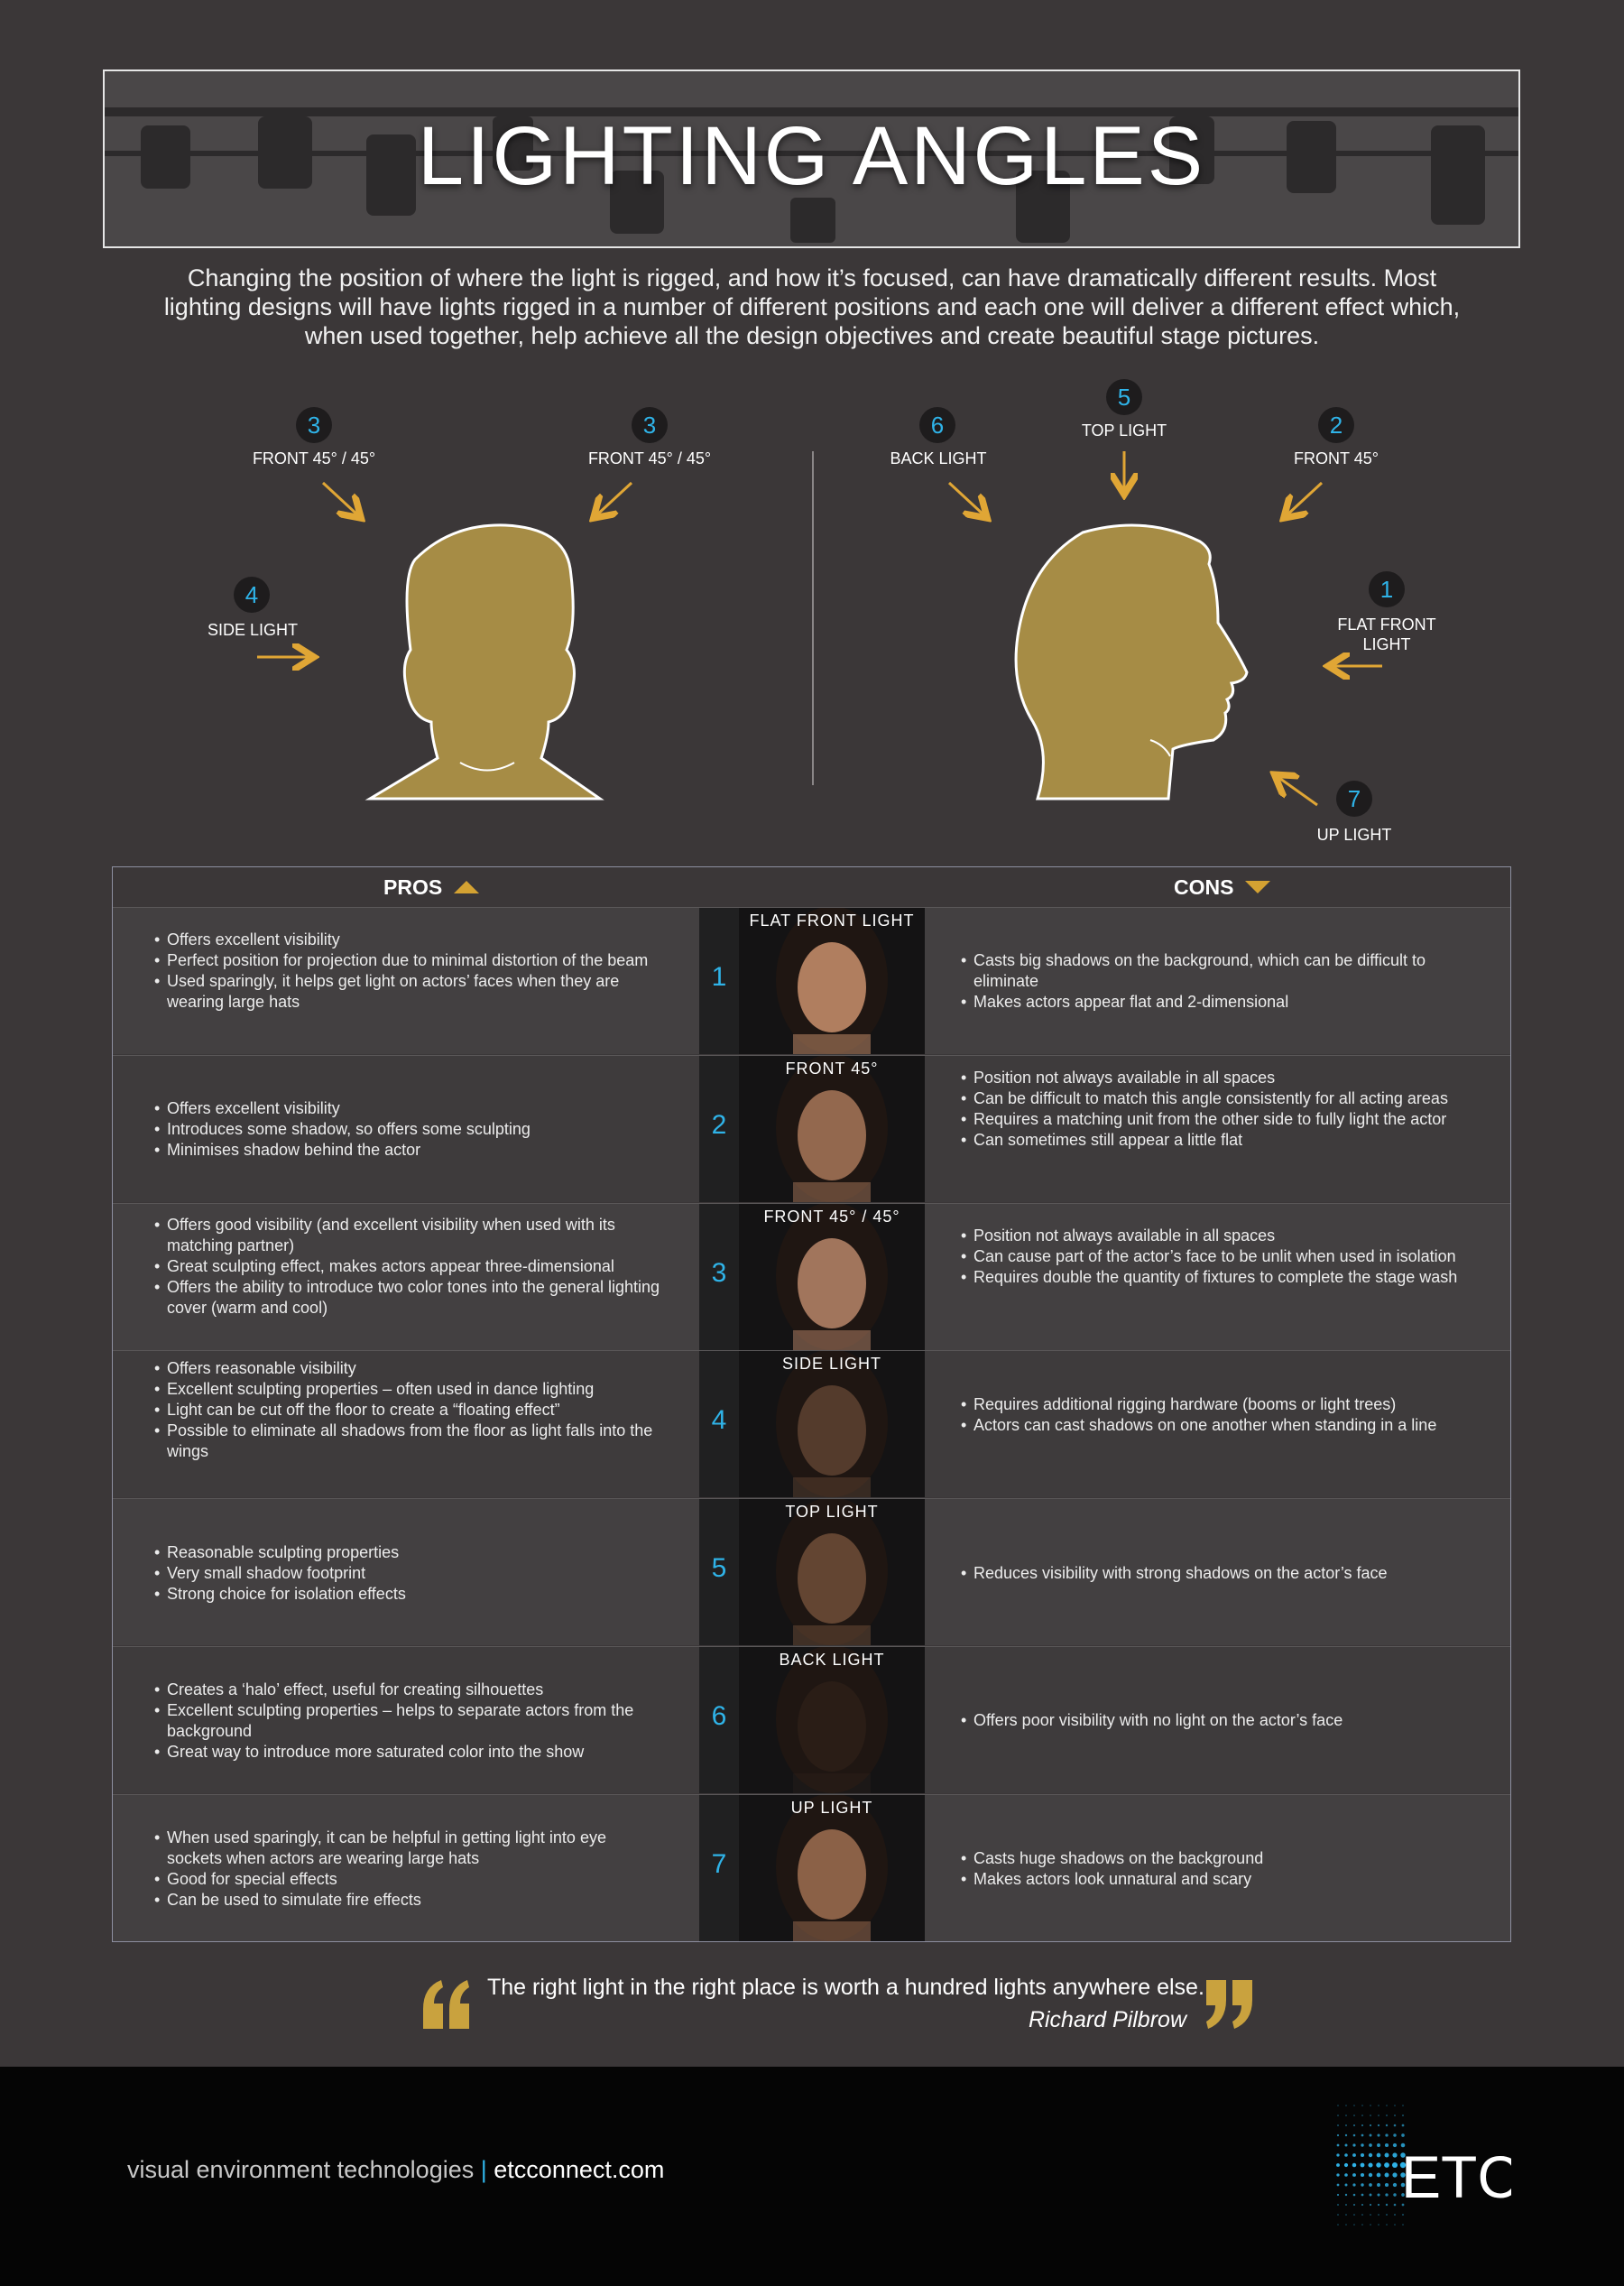  Describe the element at coordinates (832, 1807) in the screenshot. I see `photo-label: UP LIGHT` at that location.